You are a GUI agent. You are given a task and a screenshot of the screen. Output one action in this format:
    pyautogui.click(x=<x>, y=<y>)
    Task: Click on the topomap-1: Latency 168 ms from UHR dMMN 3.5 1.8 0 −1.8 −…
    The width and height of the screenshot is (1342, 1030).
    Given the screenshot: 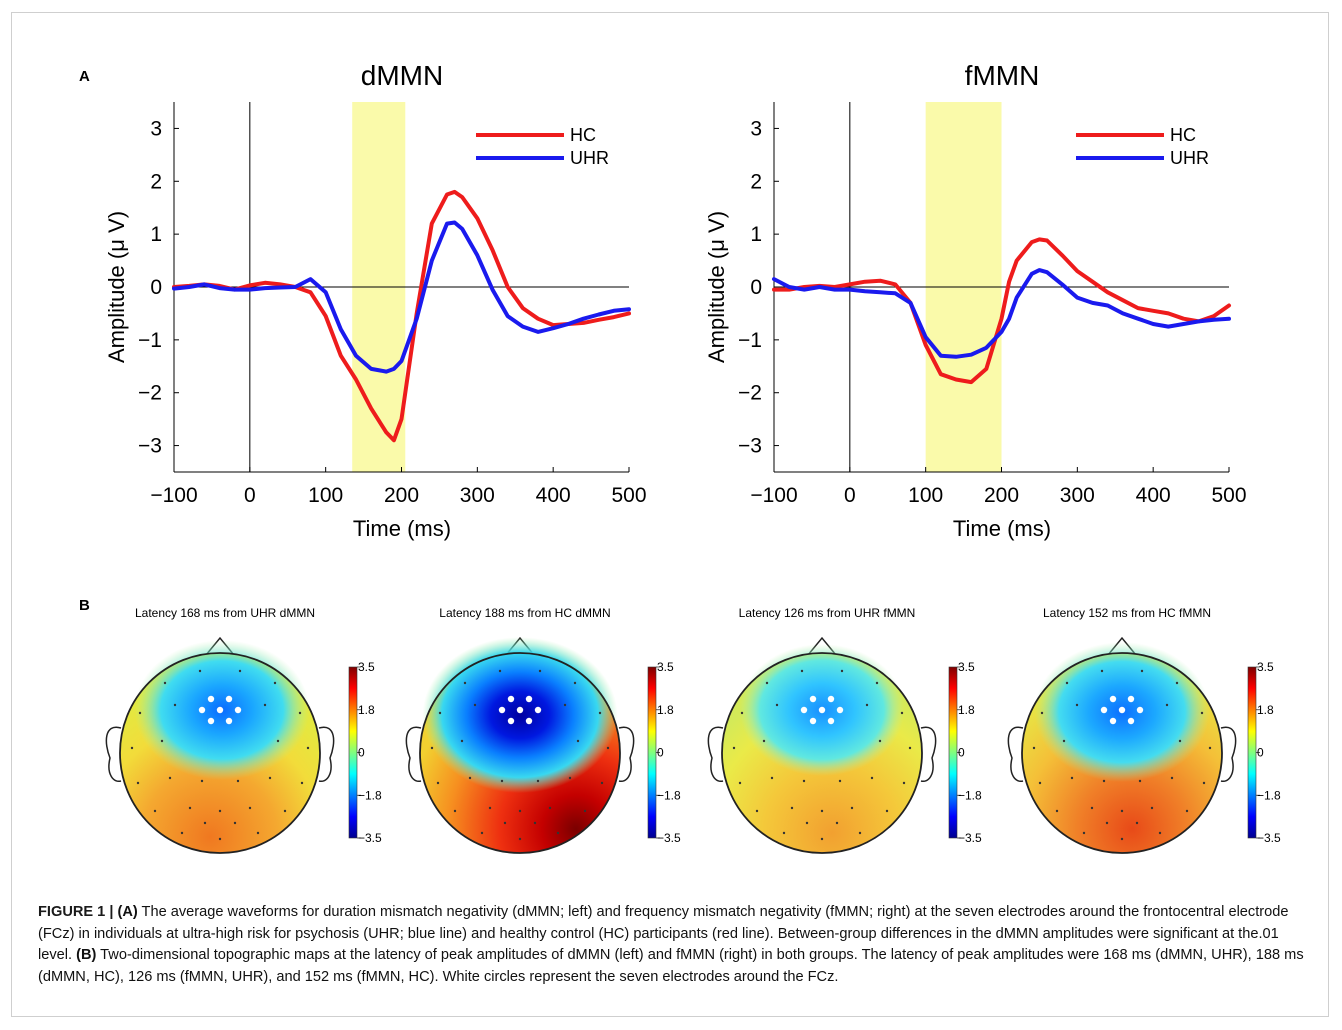 What is the action you would take?
    pyautogui.click(x=243, y=730)
    